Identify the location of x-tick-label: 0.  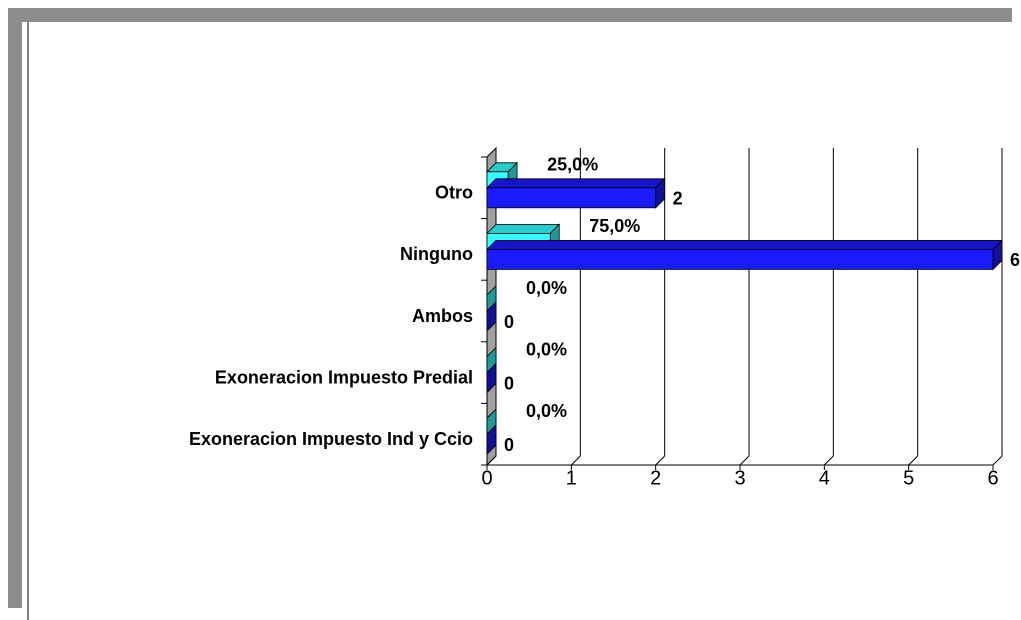
(486, 478).